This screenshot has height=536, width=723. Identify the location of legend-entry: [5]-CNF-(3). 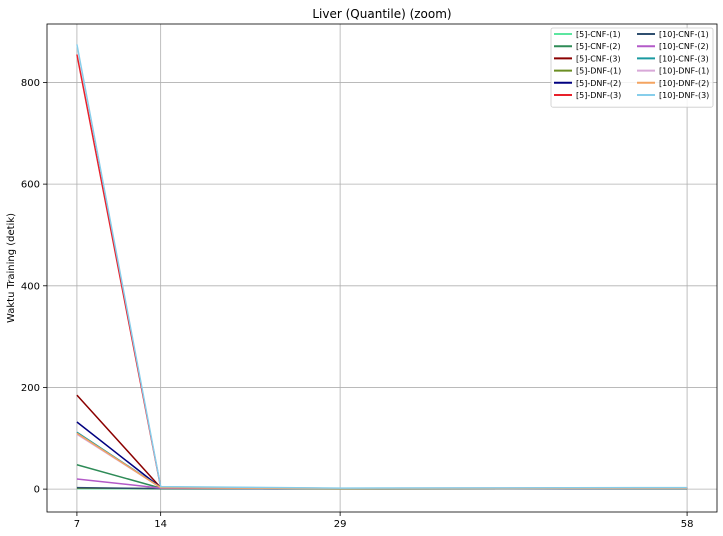
(598, 58).